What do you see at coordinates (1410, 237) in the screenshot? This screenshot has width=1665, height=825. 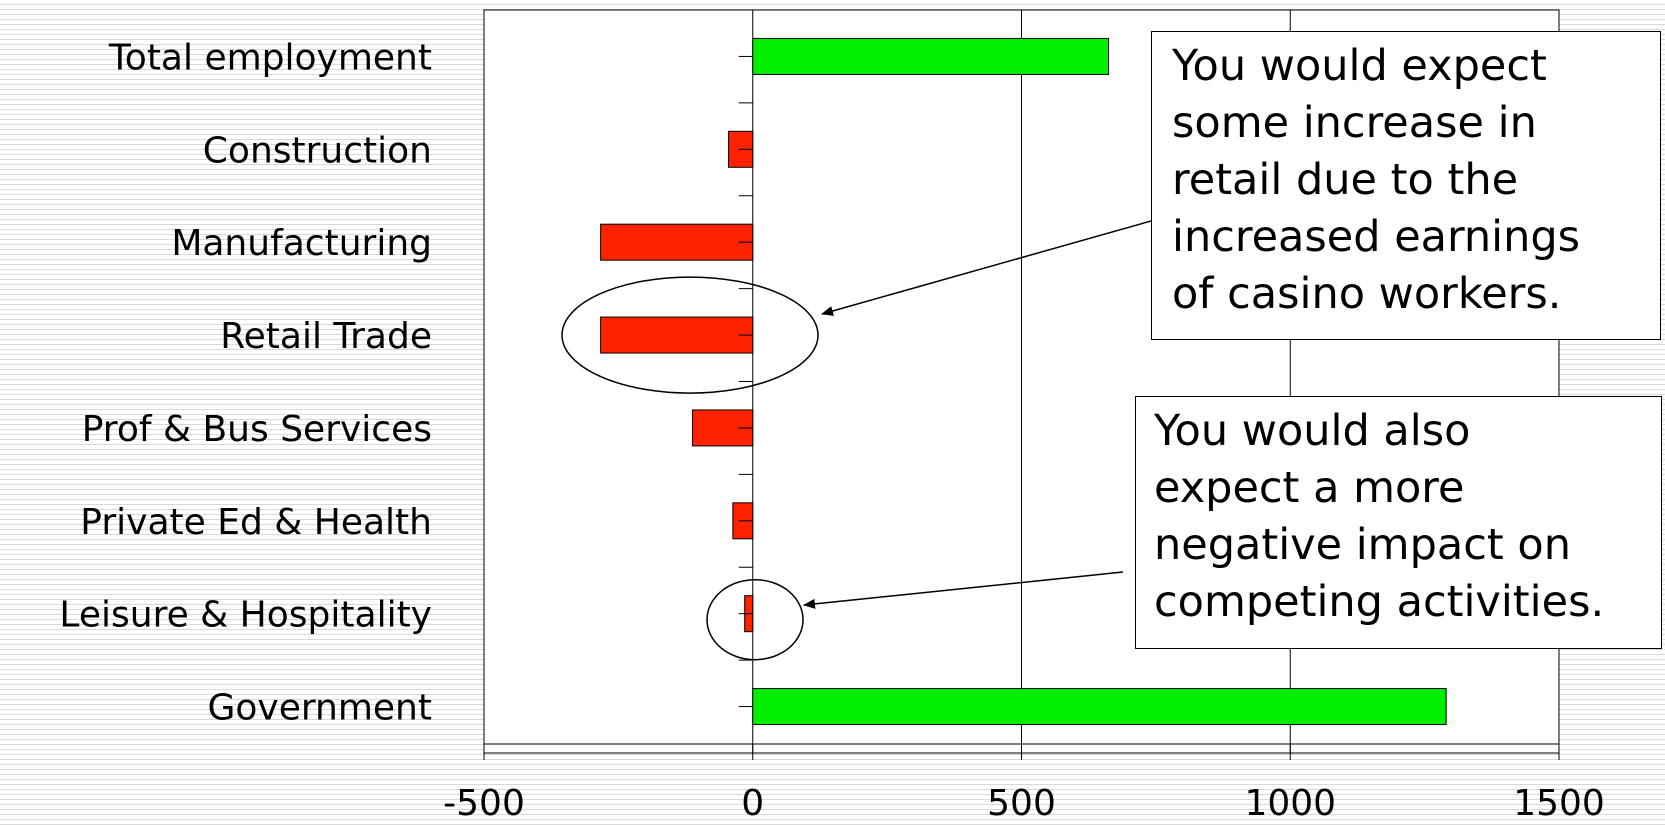 I see `annotation-line: increased earnings` at bounding box center [1410, 237].